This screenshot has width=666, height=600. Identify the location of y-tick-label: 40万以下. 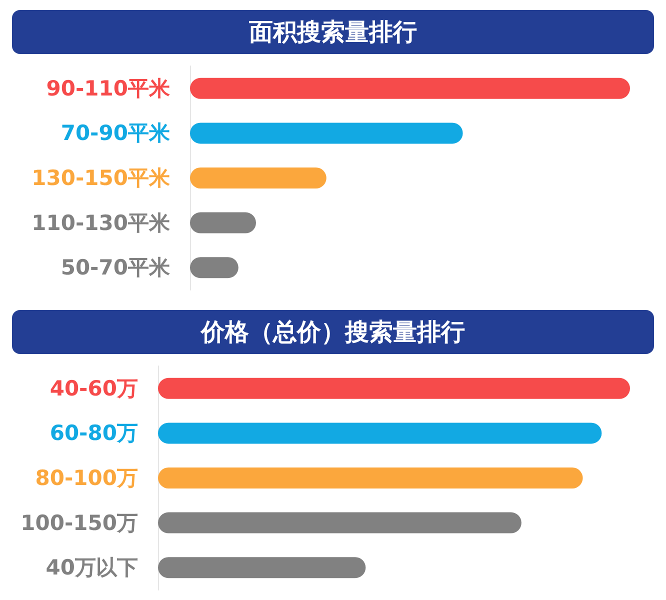
(92, 568).